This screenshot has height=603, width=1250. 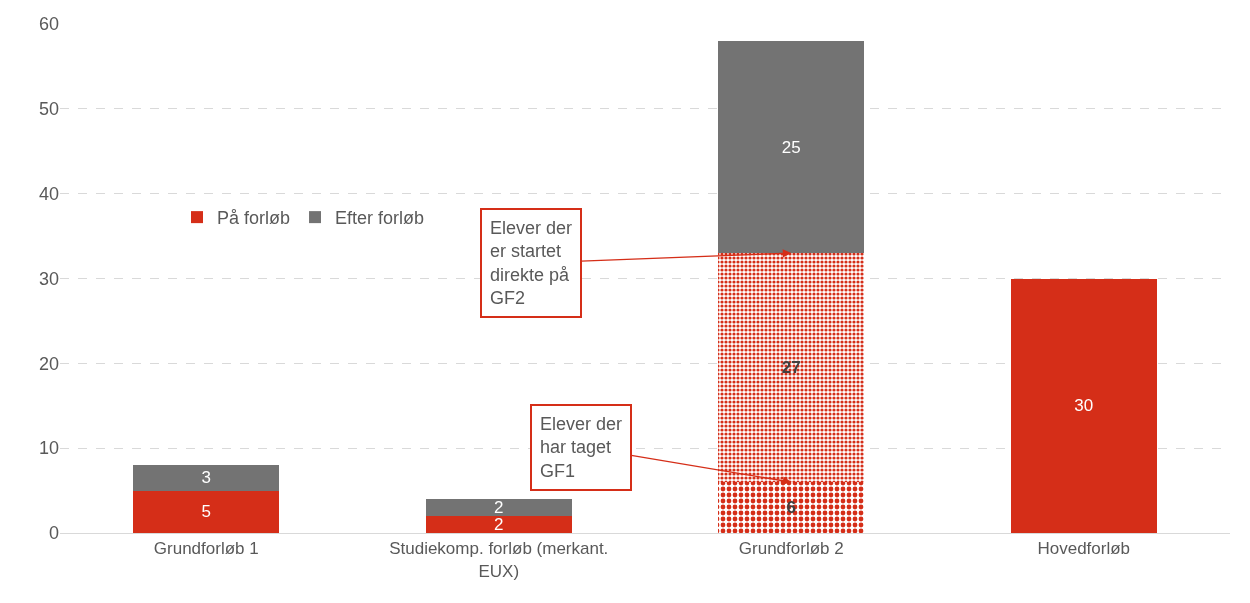 I want to click on y-tick-label: 10, so click(x=48, y=448).